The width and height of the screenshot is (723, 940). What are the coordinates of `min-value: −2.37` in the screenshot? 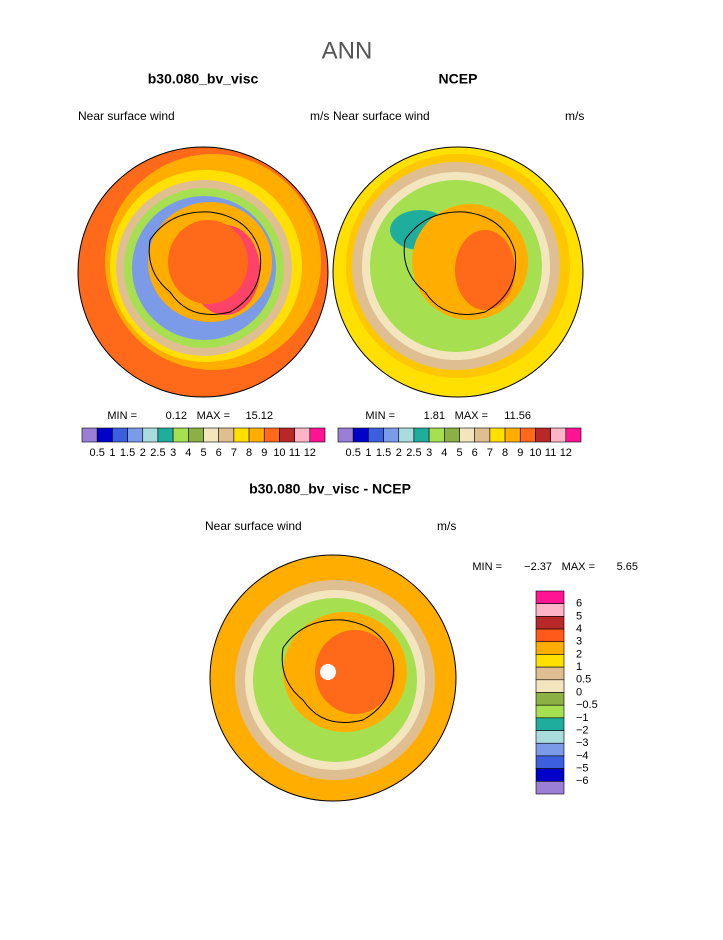 It's located at (538, 567).